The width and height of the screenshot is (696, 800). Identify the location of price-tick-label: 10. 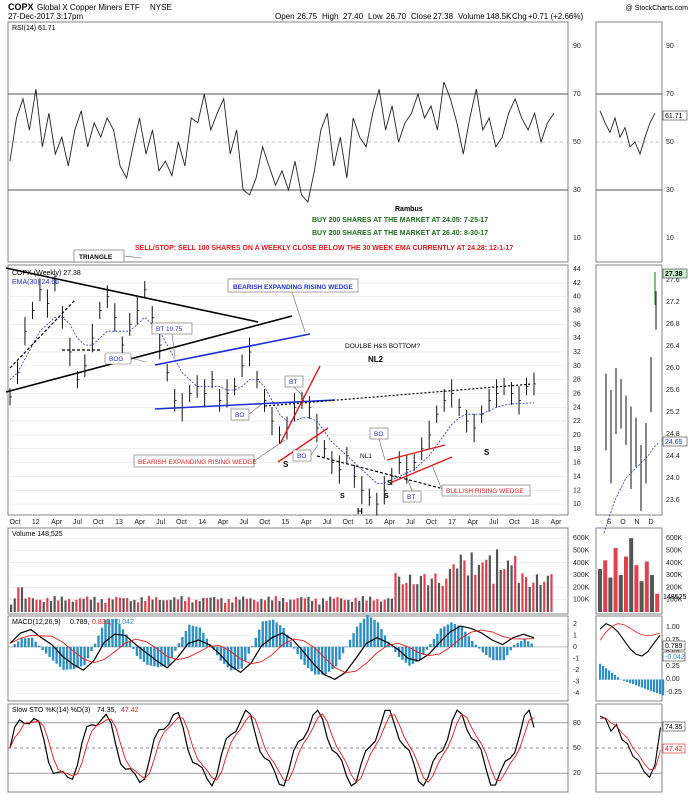
(577, 504).